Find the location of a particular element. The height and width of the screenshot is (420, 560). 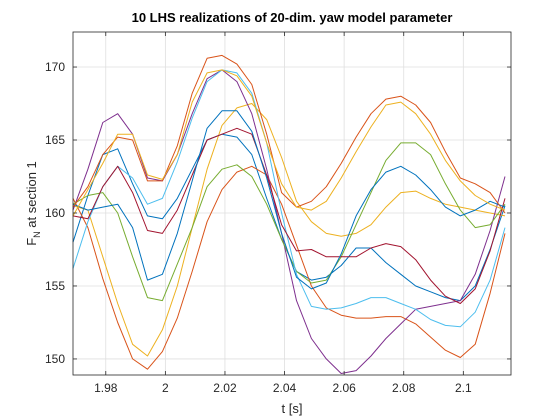

x-tick-label: 2.06 is located at coordinates (344, 388).